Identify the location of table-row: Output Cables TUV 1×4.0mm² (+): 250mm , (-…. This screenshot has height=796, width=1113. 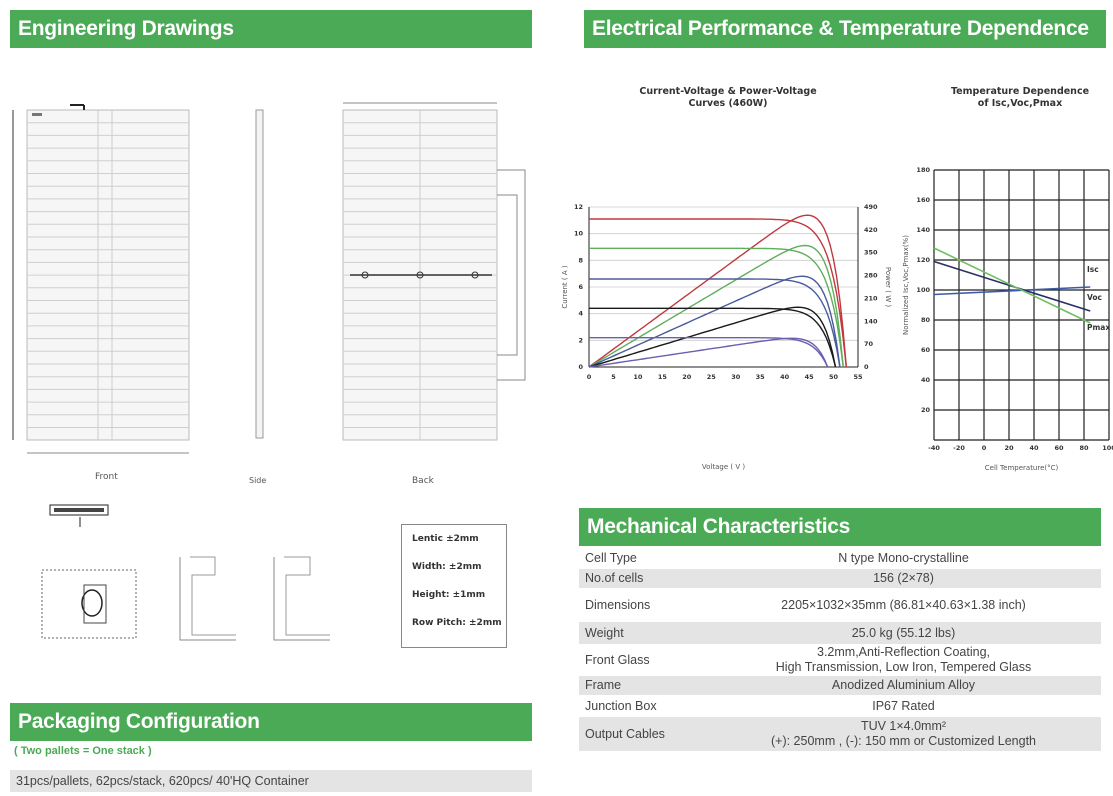
(840, 734).